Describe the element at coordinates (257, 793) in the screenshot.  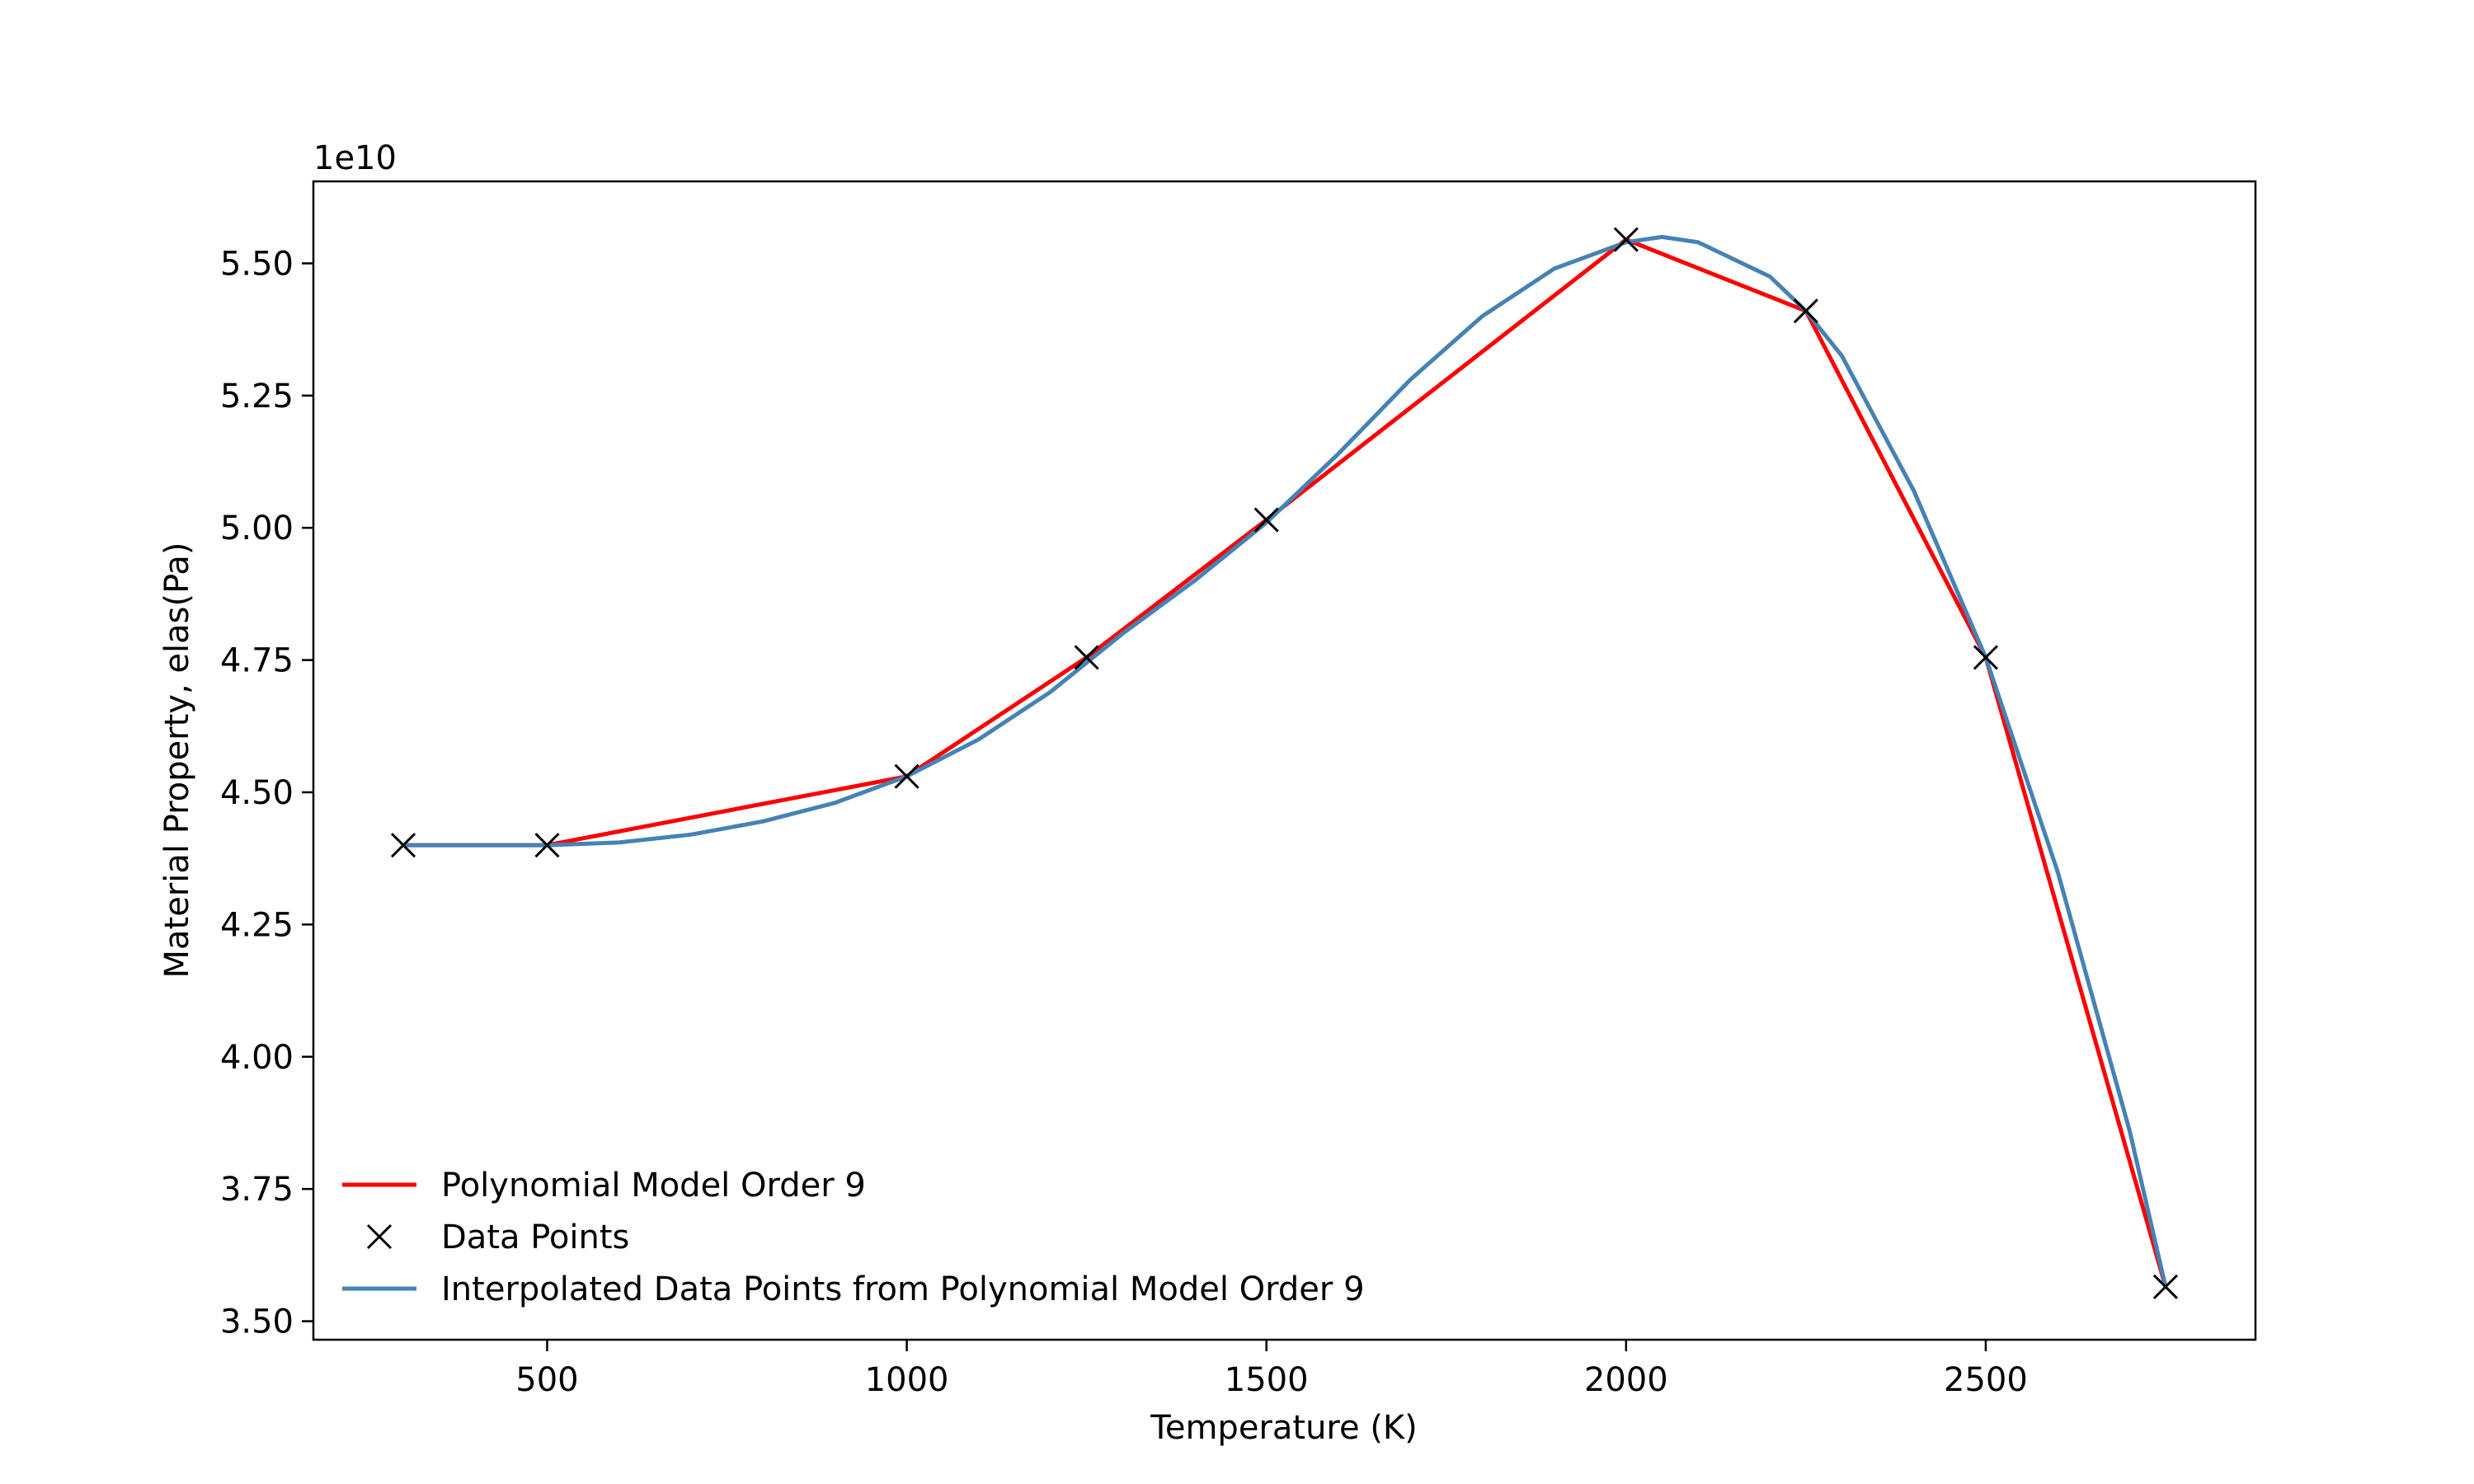
I see `y-tick-label: 4.50` at that location.